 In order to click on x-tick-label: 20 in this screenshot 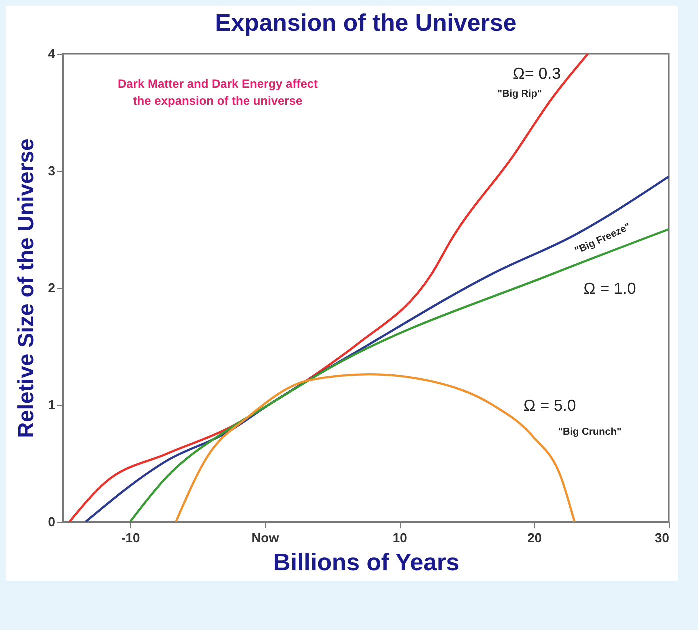, I will do `click(535, 538)`.